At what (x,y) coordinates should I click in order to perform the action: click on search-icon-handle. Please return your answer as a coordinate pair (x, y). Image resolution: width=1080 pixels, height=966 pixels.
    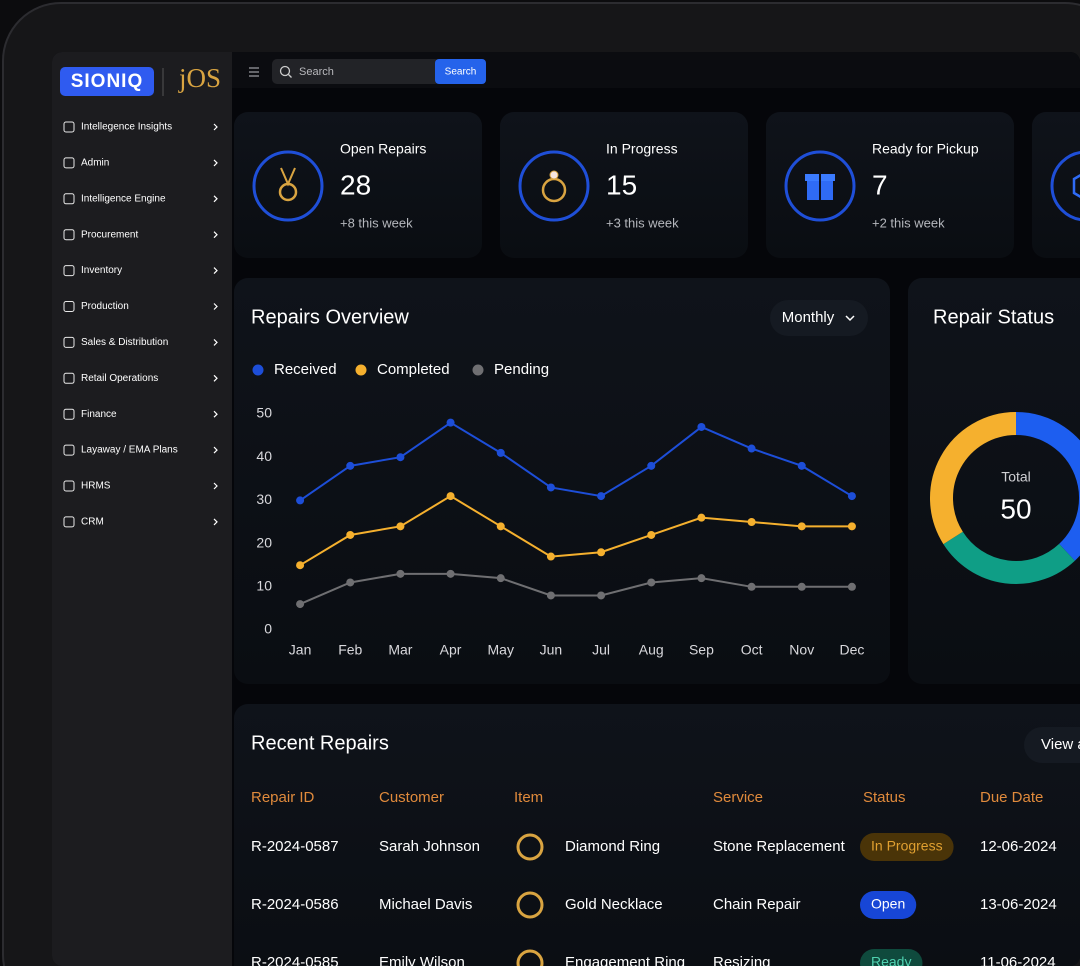
    Looking at the image, I should click on (290, 76).